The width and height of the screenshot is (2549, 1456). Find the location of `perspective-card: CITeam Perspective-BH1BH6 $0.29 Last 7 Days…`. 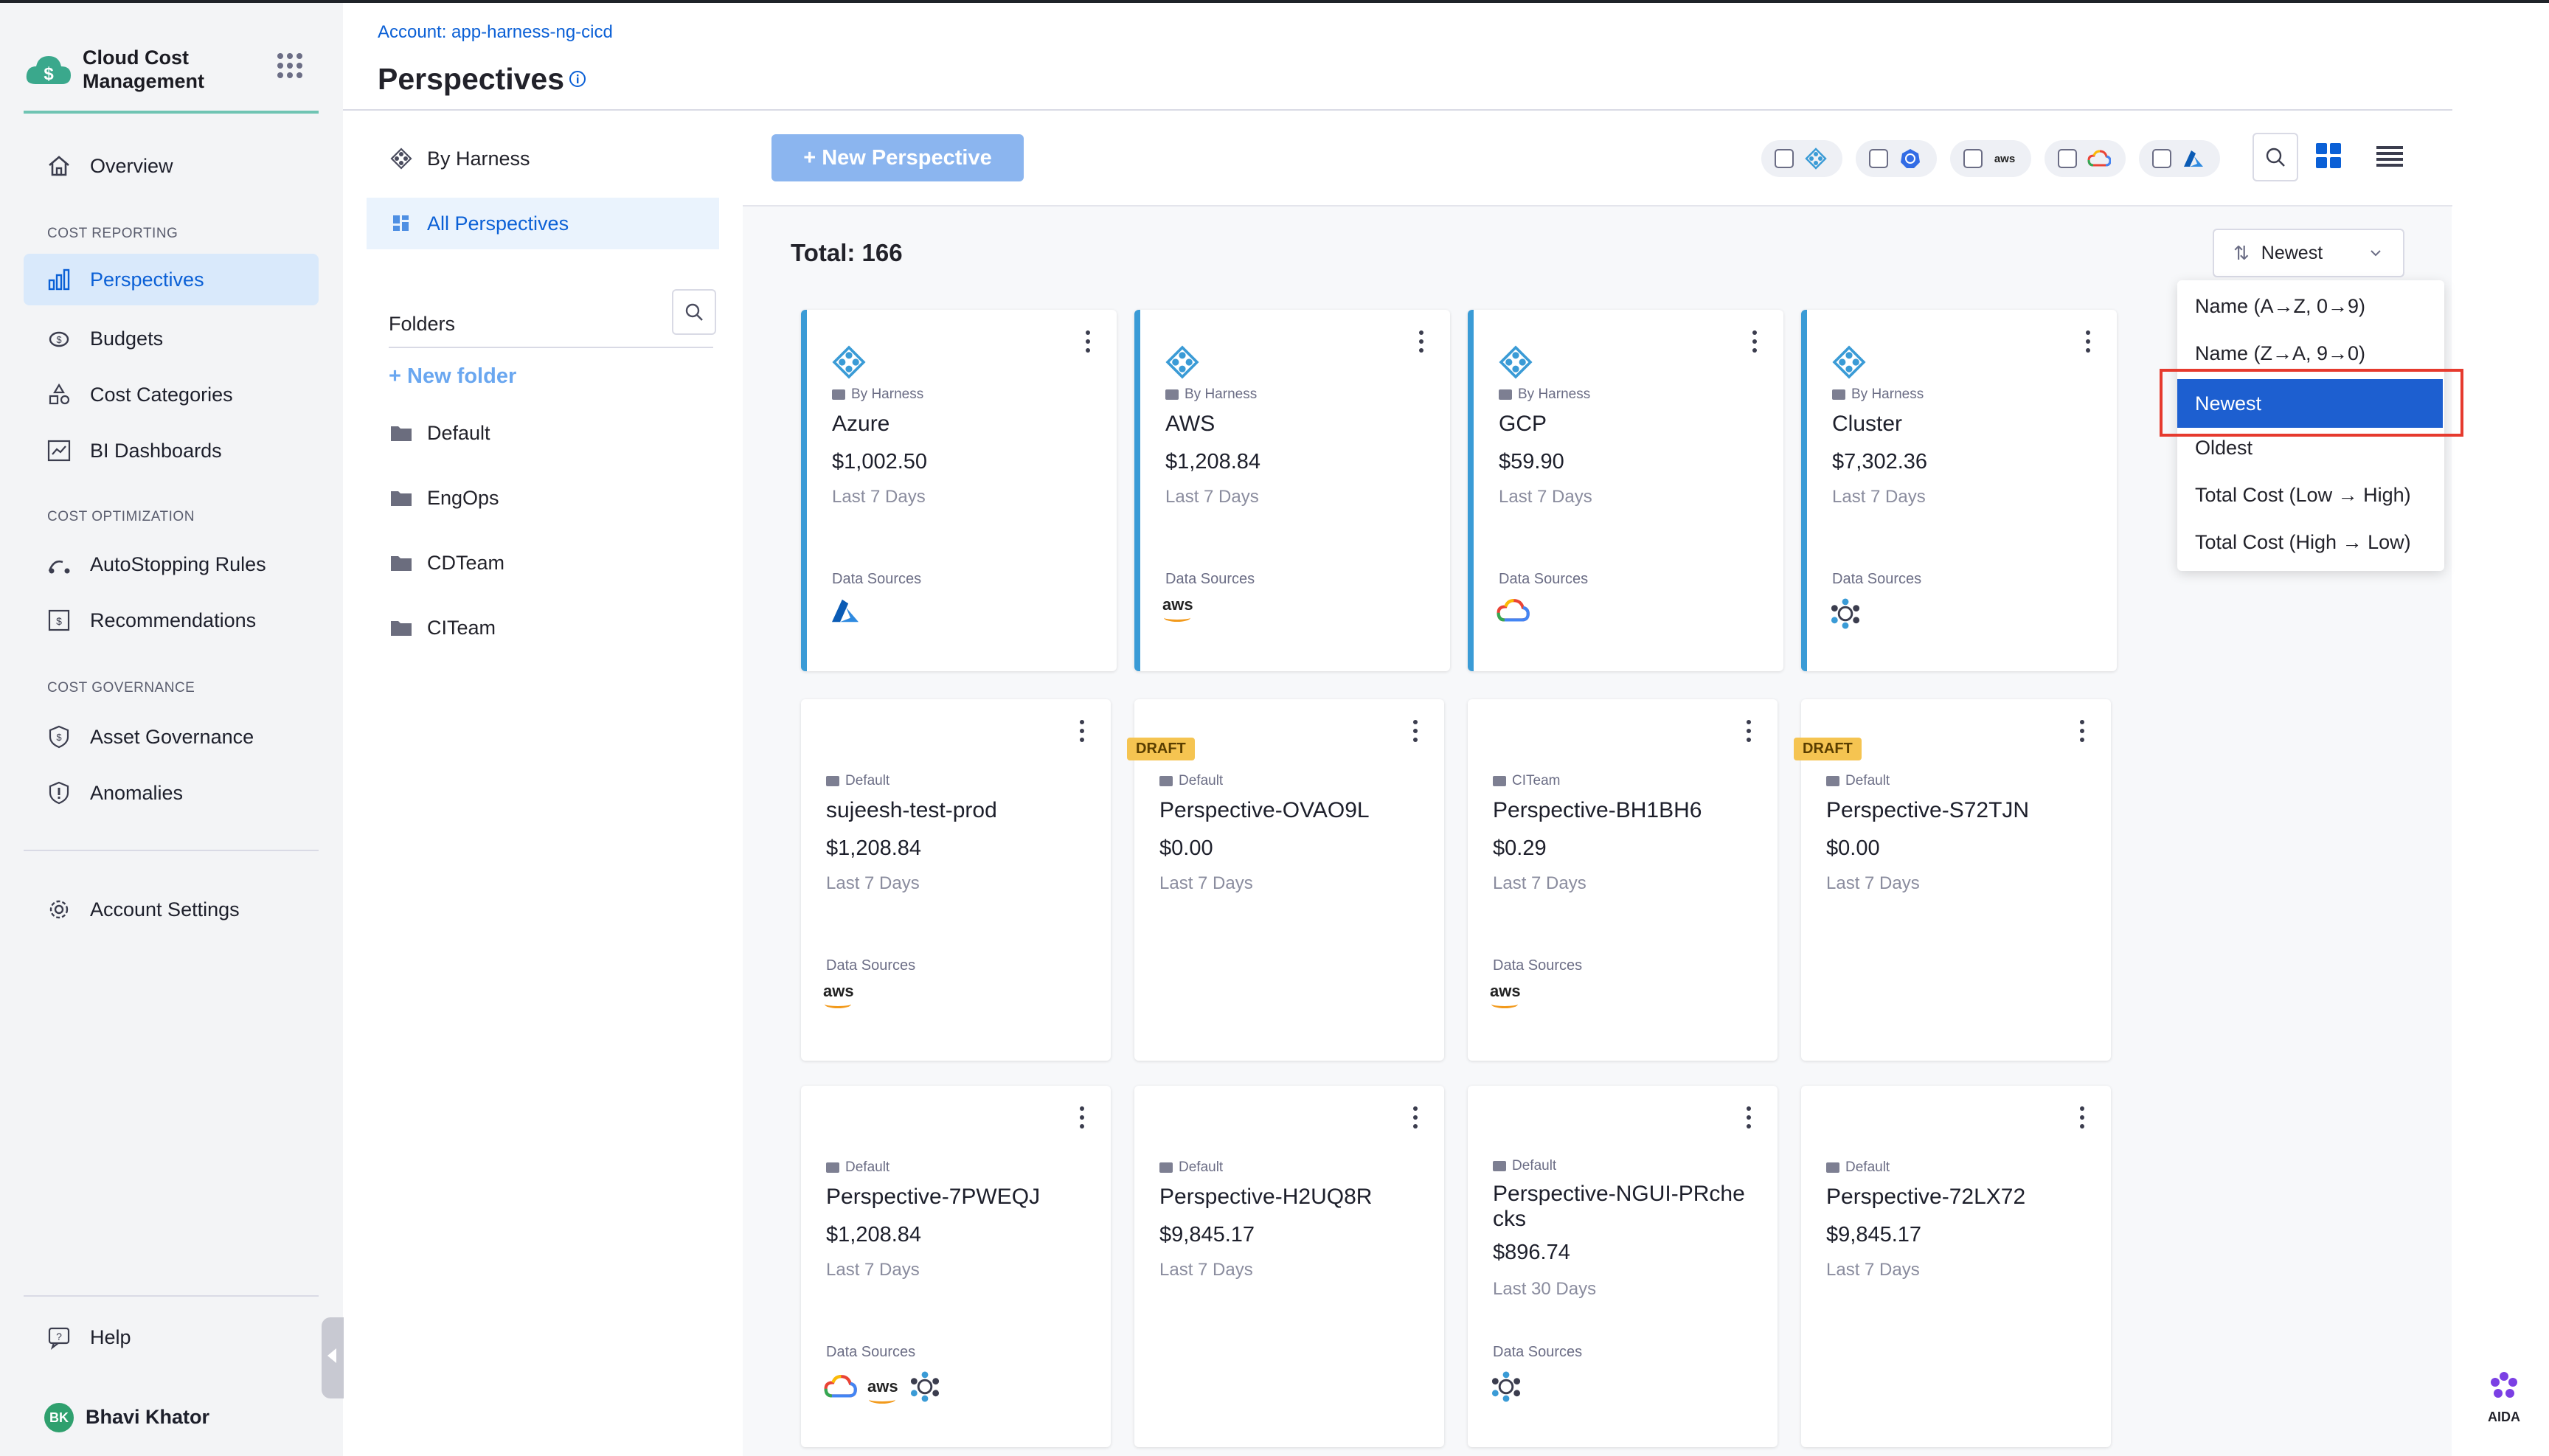

perspective-card: CITeam Perspective-BH1BH6 $0.29 Last 7 Days… is located at coordinates (1623, 880).